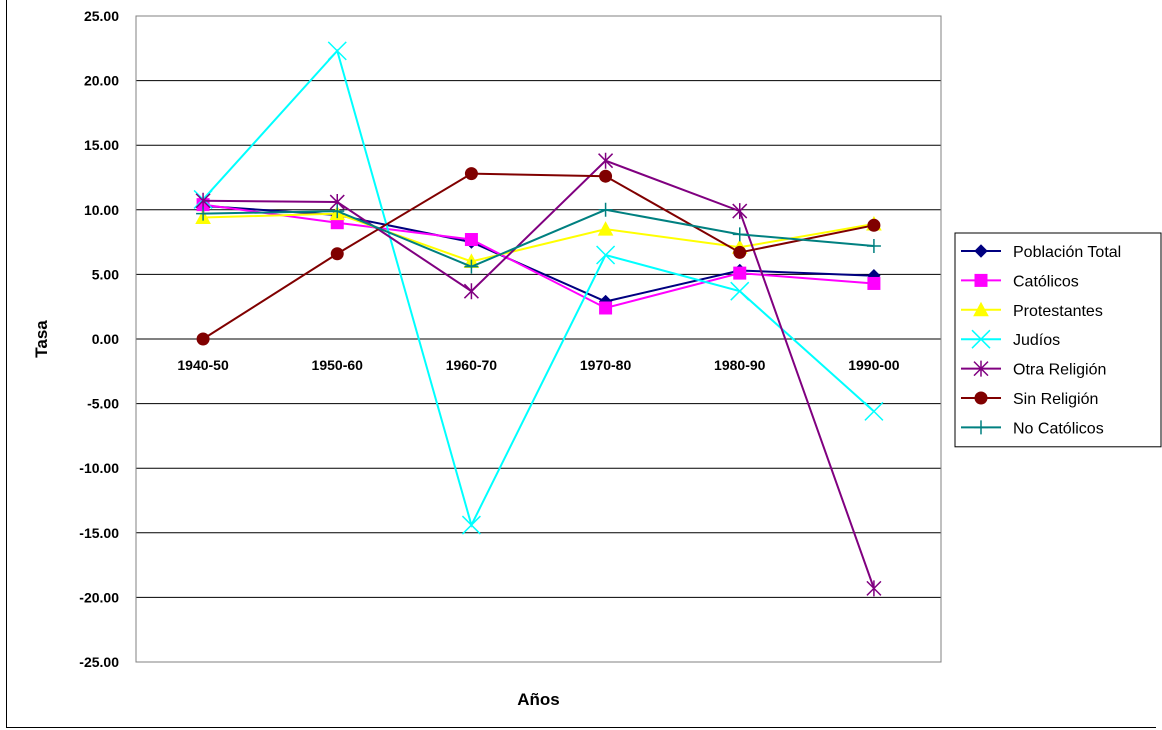  What do you see at coordinates (1059, 370) in the screenshot?
I see `legend-label: Otra Religión` at bounding box center [1059, 370].